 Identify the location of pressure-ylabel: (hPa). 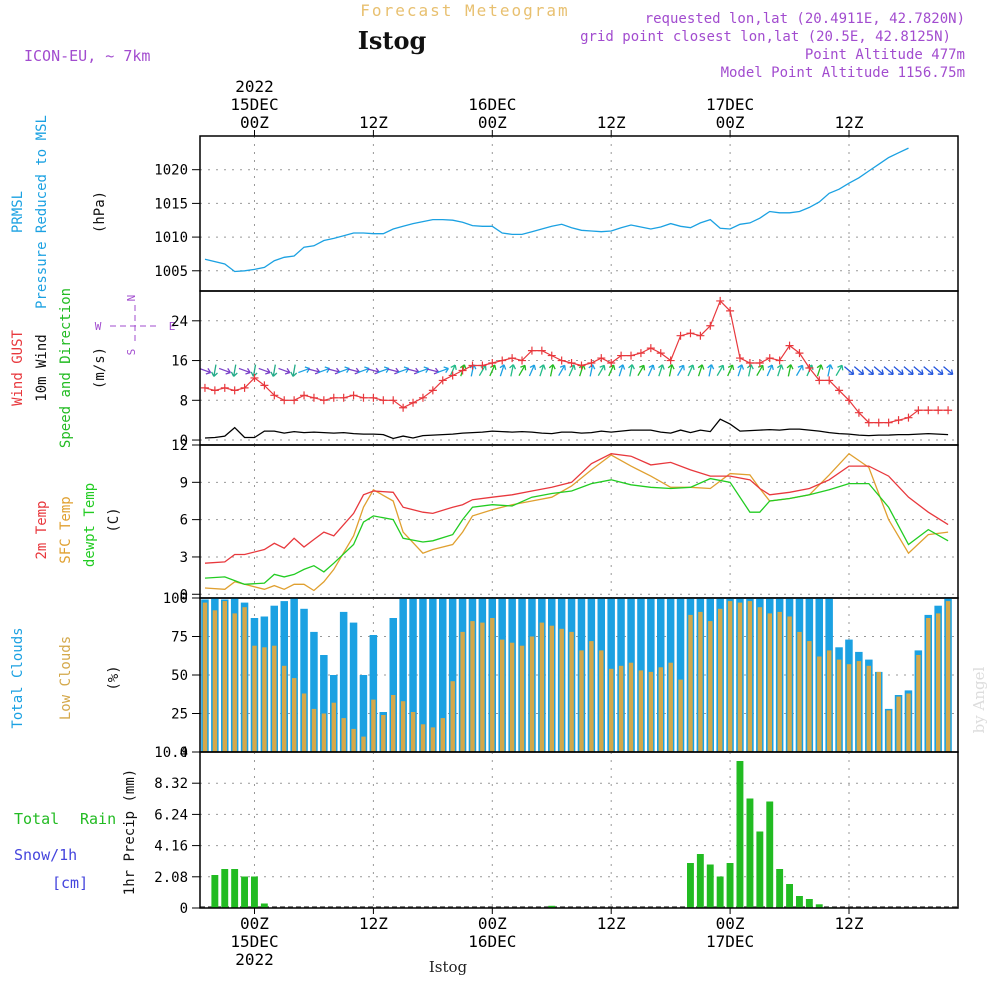
(100, 212).